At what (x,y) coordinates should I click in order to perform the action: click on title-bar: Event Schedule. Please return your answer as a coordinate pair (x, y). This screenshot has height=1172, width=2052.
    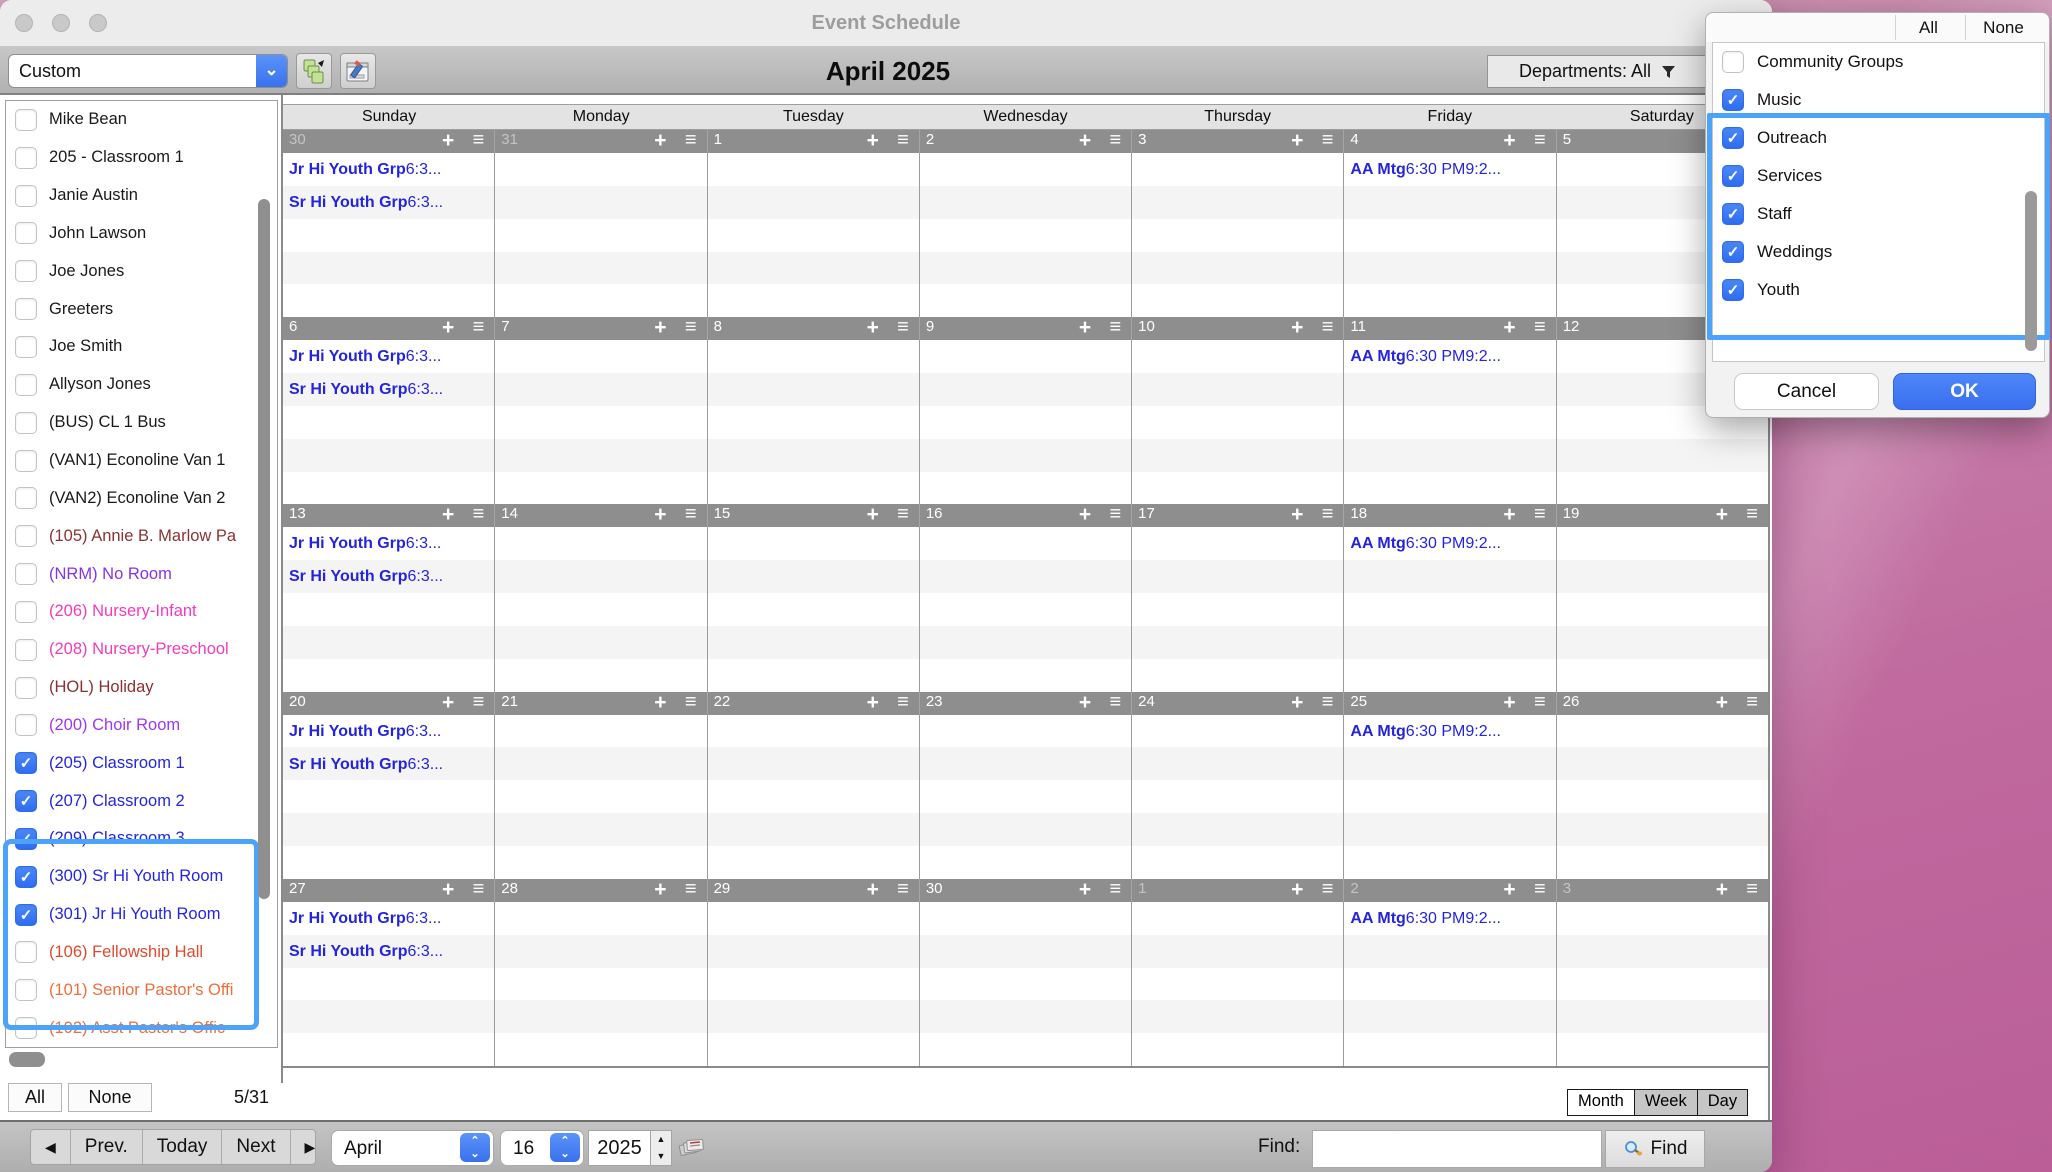
    Looking at the image, I should click on (886, 23).